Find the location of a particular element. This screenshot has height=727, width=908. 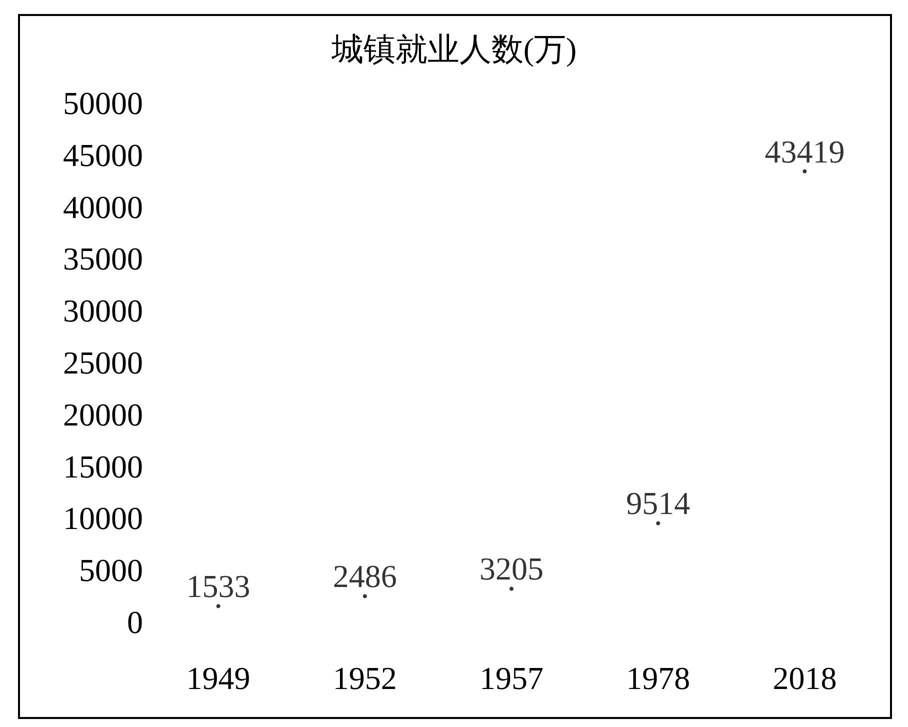

x-tick-label: 1949 is located at coordinates (218, 678).